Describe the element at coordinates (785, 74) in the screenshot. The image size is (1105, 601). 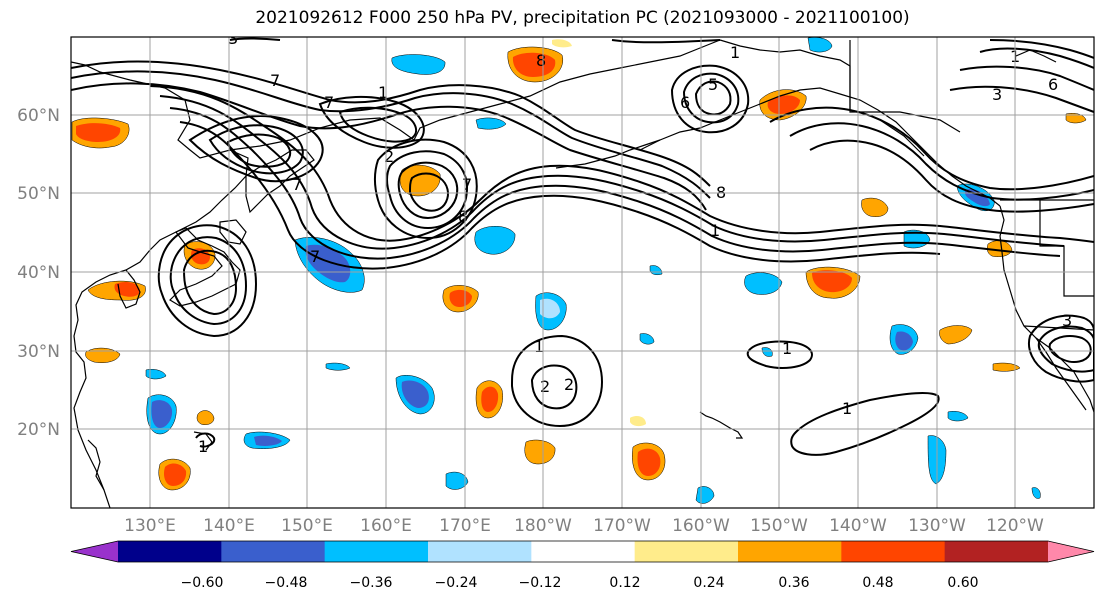
I see `coastline-alaska-north` at that location.